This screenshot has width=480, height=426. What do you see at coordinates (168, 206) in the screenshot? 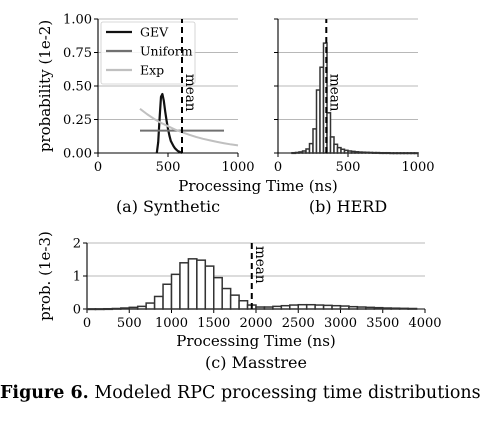
I see `subtitle-synthetic: (a) Synthetic` at bounding box center [168, 206].